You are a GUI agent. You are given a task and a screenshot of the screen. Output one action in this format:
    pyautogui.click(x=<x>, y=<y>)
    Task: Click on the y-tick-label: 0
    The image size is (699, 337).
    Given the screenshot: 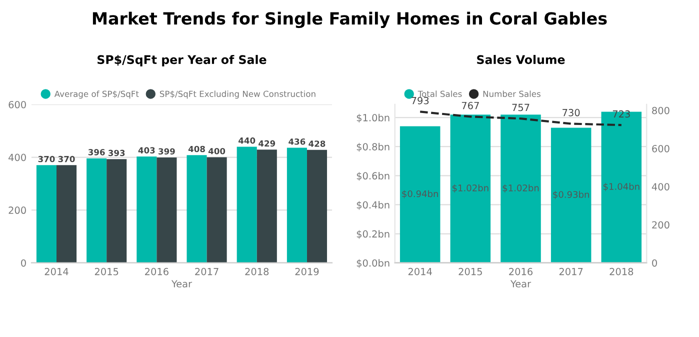 What is the action you would take?
    pyautogui.click(x=23, y=263)
    